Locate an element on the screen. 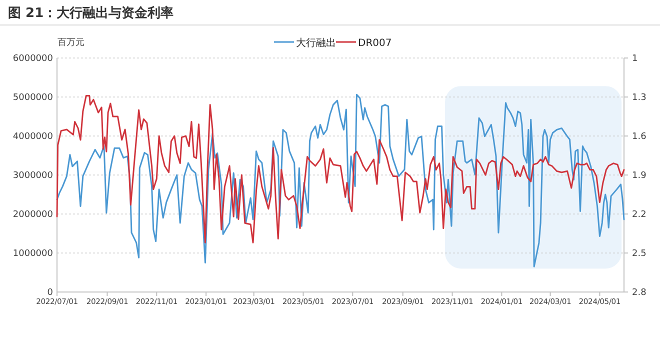  y-tick-label: 2000000 is located at coordinates (33, 215).